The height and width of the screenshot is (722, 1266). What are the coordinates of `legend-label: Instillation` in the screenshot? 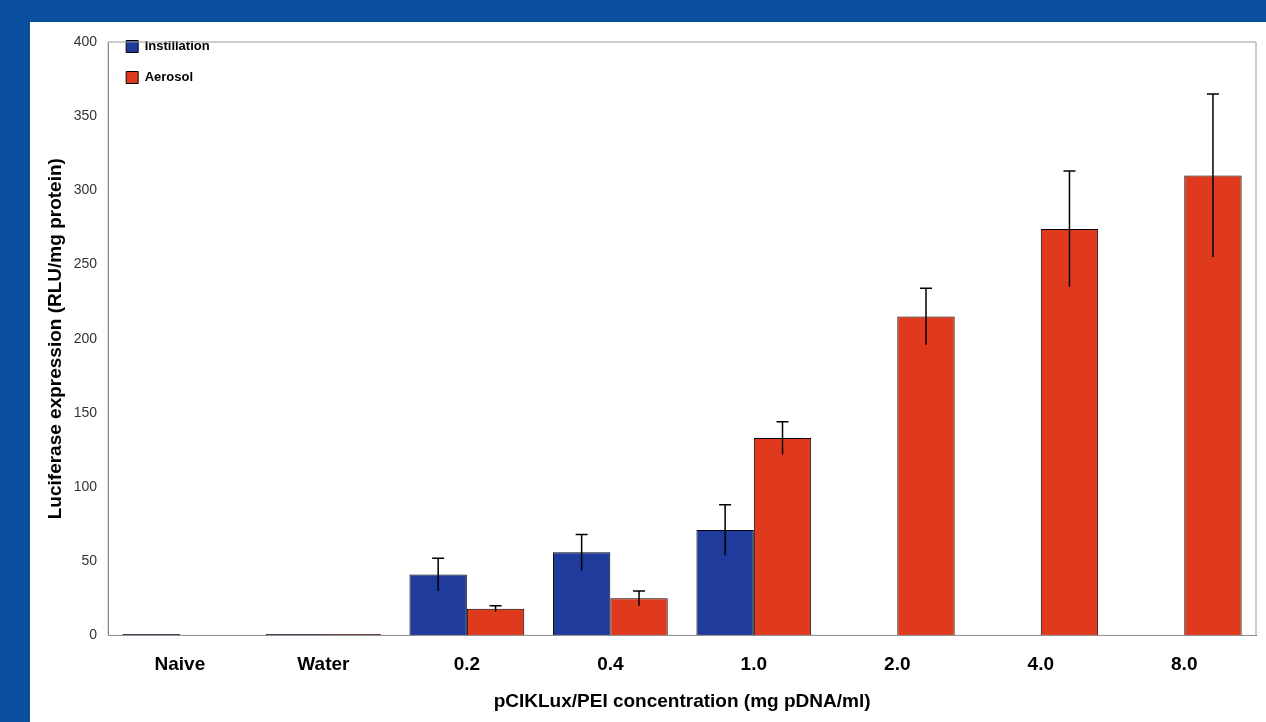 It's located at (177, 46).